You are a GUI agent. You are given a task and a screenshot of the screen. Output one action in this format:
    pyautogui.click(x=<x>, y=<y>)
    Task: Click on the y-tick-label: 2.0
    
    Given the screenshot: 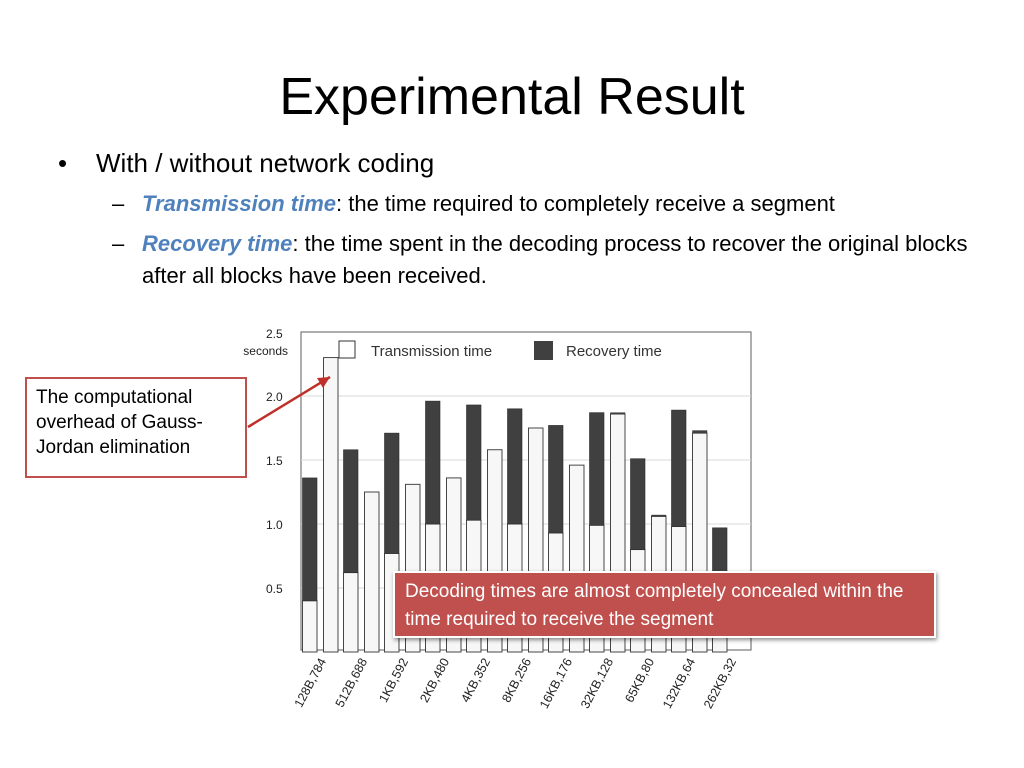 What is the action you would take?
    pyautogui.click(x=274, y=397)
    